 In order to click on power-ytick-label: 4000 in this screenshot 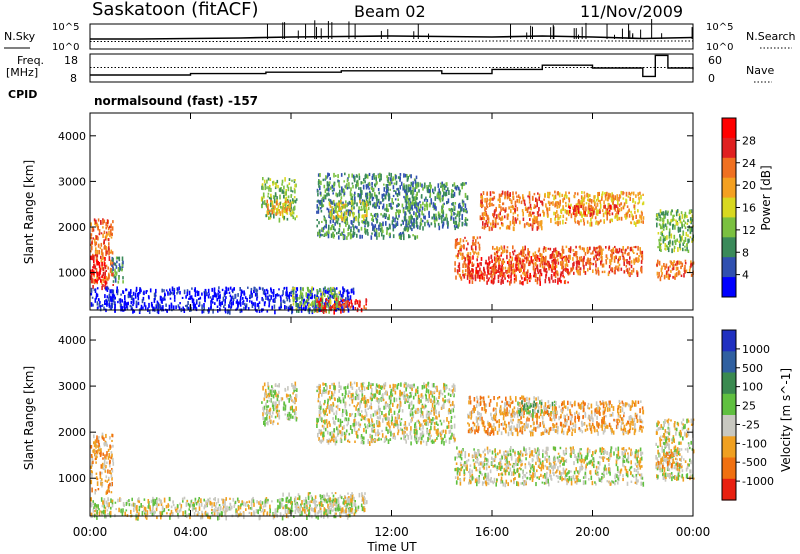, I will do `click(72, 136)`.